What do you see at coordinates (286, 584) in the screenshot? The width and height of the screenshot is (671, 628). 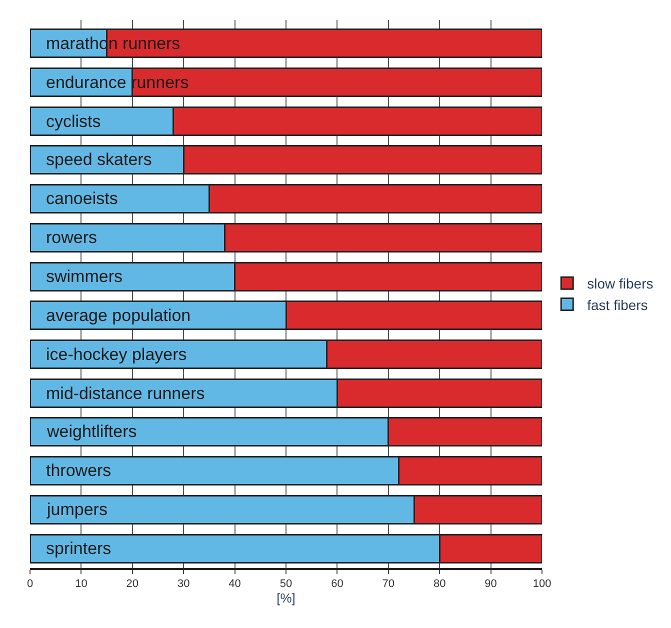 I see `x-tick-label: 50` at bounding box center [286, 584].